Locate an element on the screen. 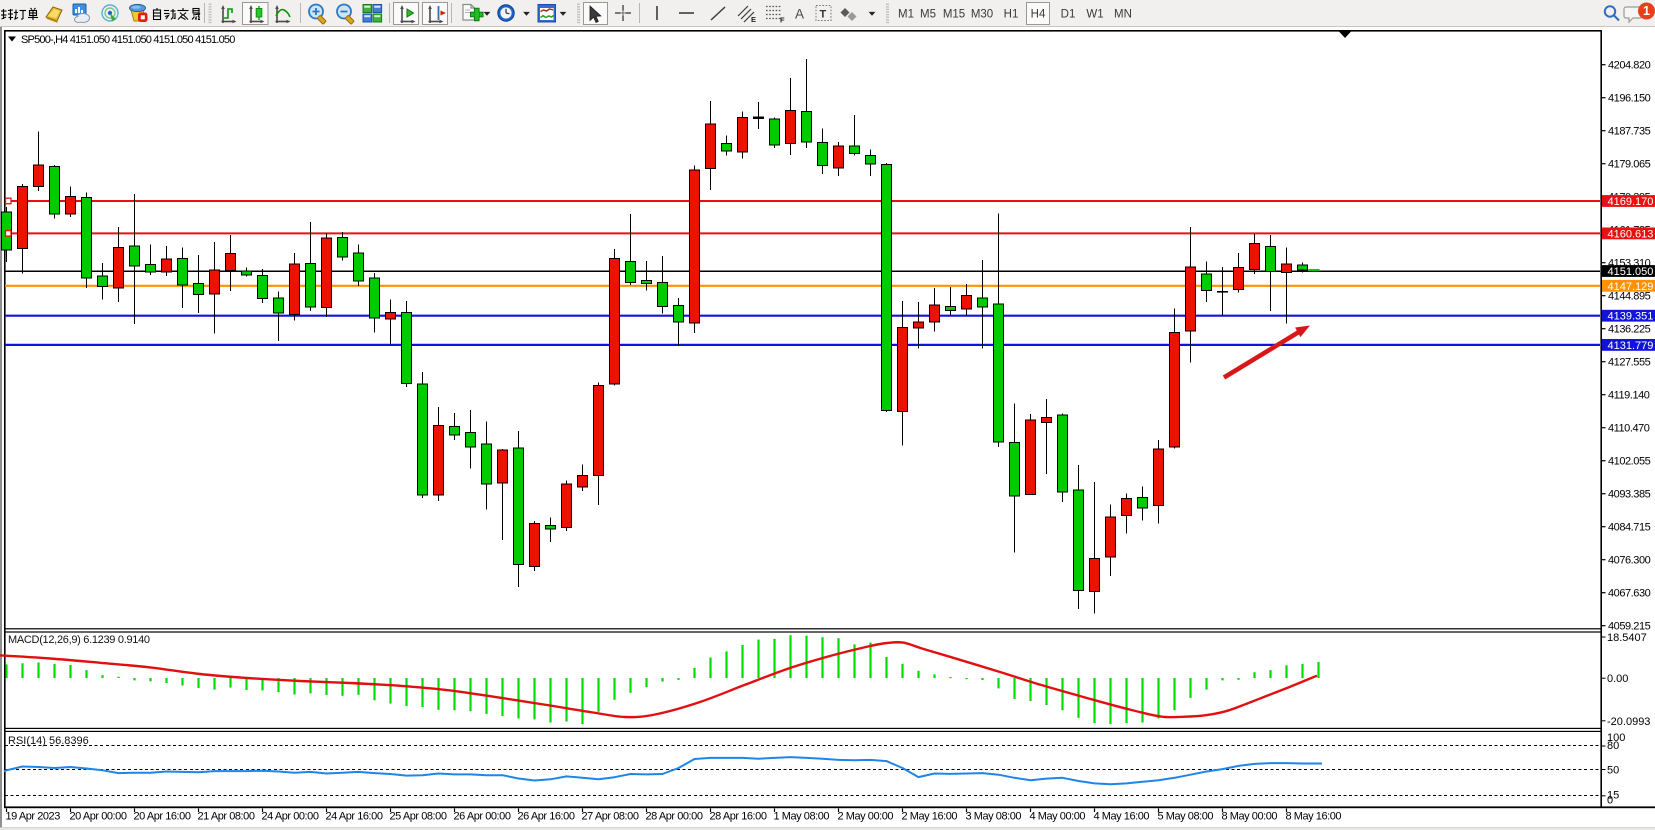  svg-text: MACD(12,26,9) 6.1239 0.9140 is located at coordinates (79, 640).